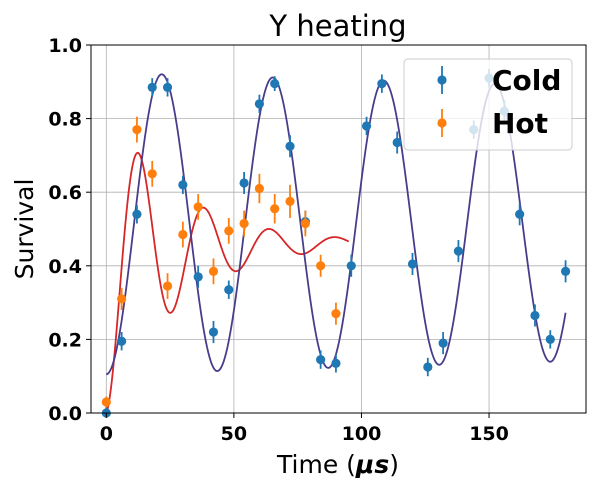  What do you see at coordinates (499, 102) in the screenshot?
I see `legend-entries: Cold Hot` at bounding box center [499, 102].